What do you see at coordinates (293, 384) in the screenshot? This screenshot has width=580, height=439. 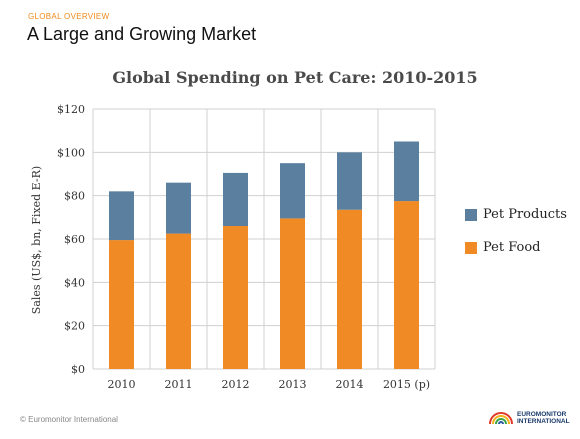 I see `x-tick-label: 2013` at bounding box center [293, 384].